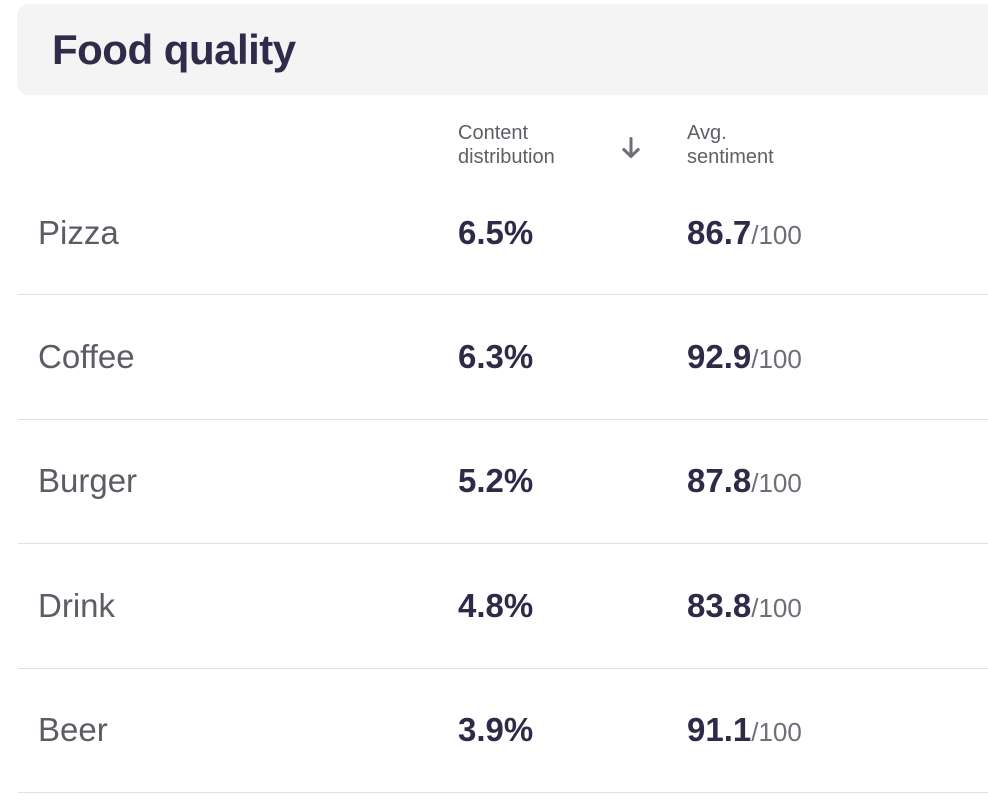 Image resolution: width=988 pixels, height=808 pixels. What do you see at coordinates (496, 232) in the screenshot?
I see `distribution-value: 6.5%` at bounding box center [496, 232].